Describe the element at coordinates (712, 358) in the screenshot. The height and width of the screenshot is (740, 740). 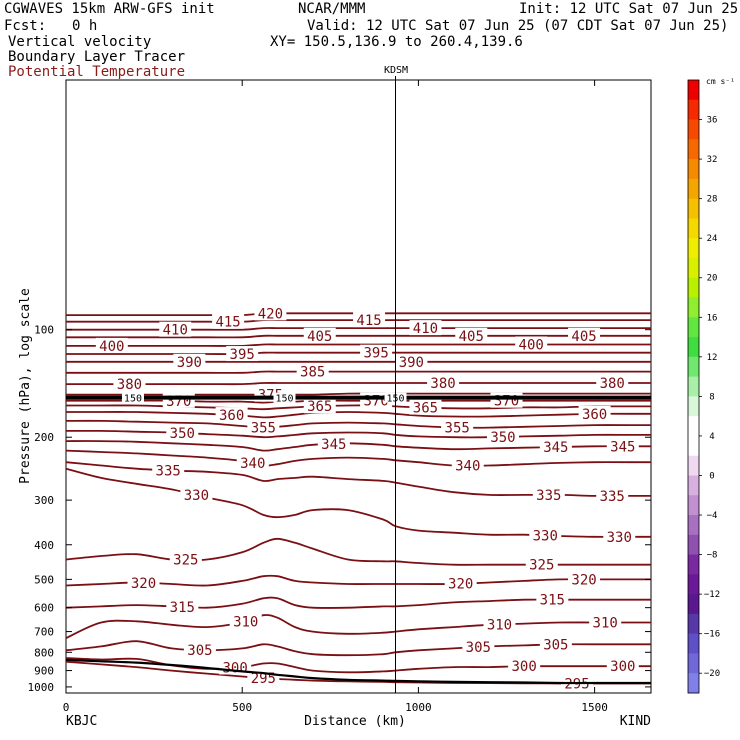
I see `colorbar-label: 12` at that location.